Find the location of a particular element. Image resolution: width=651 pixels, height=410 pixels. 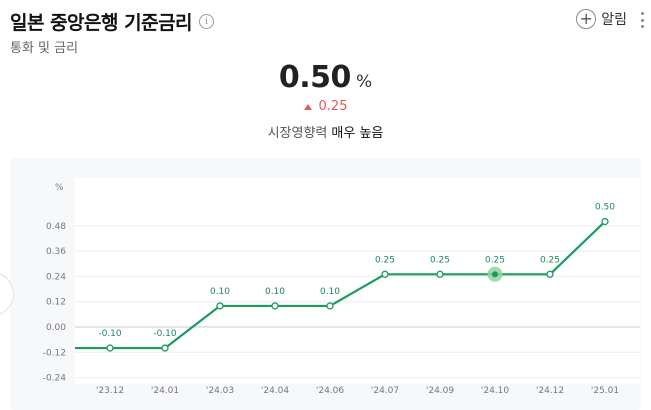

alarm-label: 알림 is located at coordinates (614, 20).